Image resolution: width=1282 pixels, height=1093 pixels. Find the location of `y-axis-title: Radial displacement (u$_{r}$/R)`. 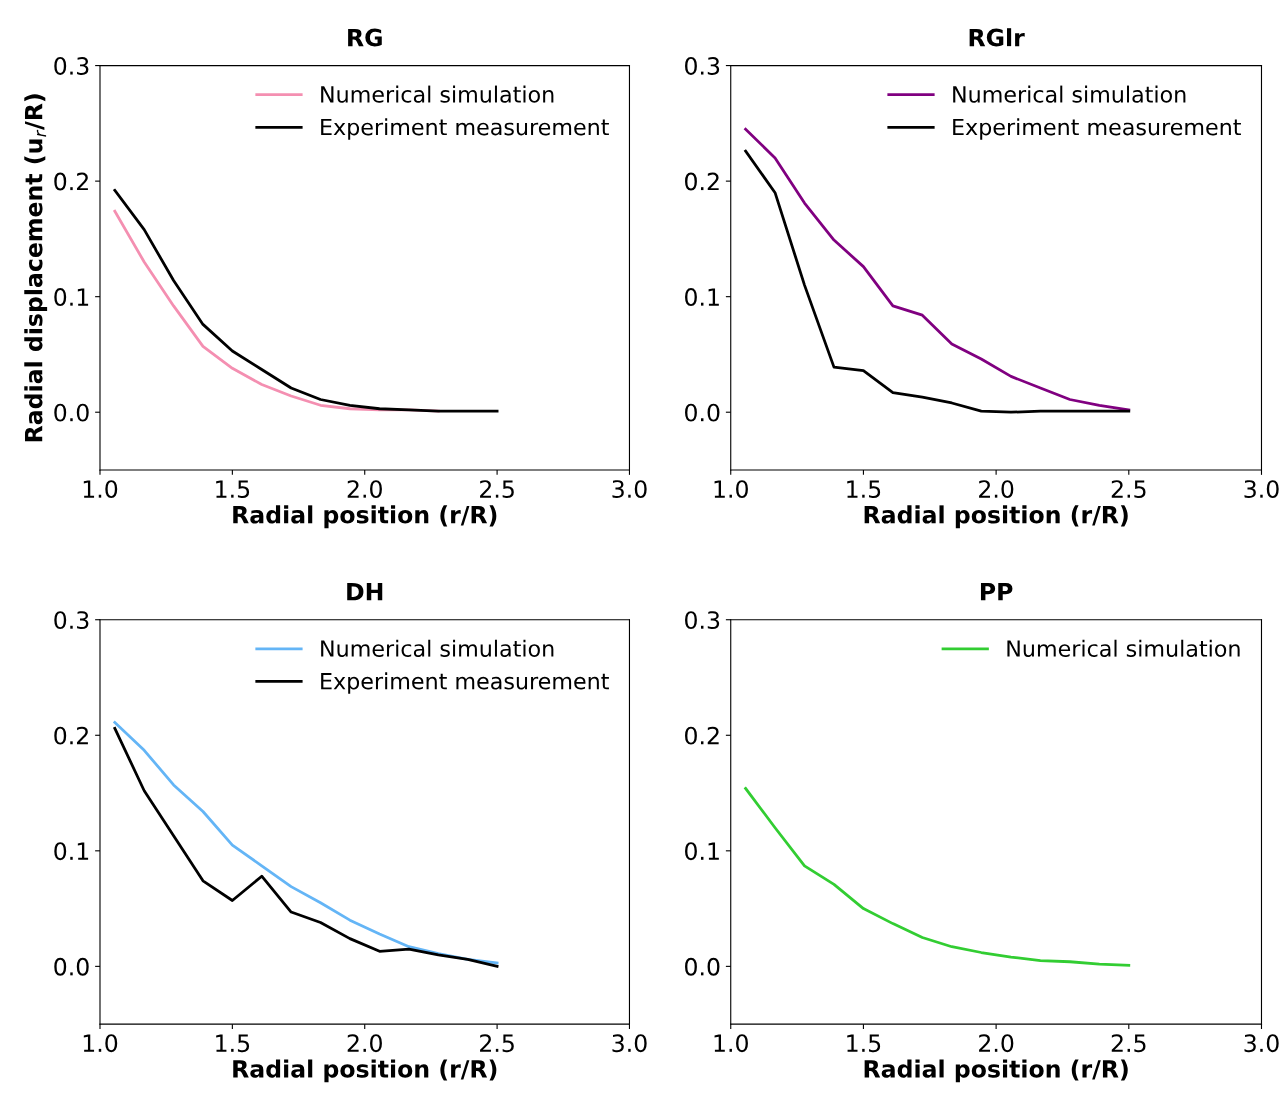

y-axis-title: Radial displacement (u$_{r}$/R) is located at coordinates (36, 268).